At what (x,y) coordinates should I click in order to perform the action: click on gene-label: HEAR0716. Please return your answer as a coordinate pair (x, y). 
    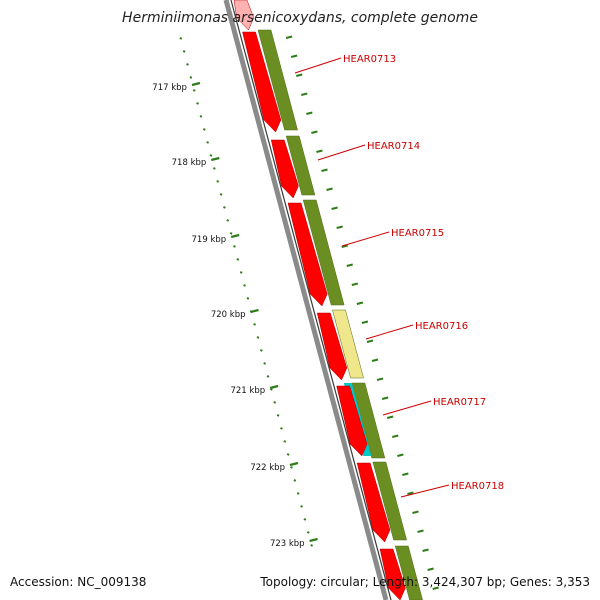
    Looking at the image, I should click on (441, 326).